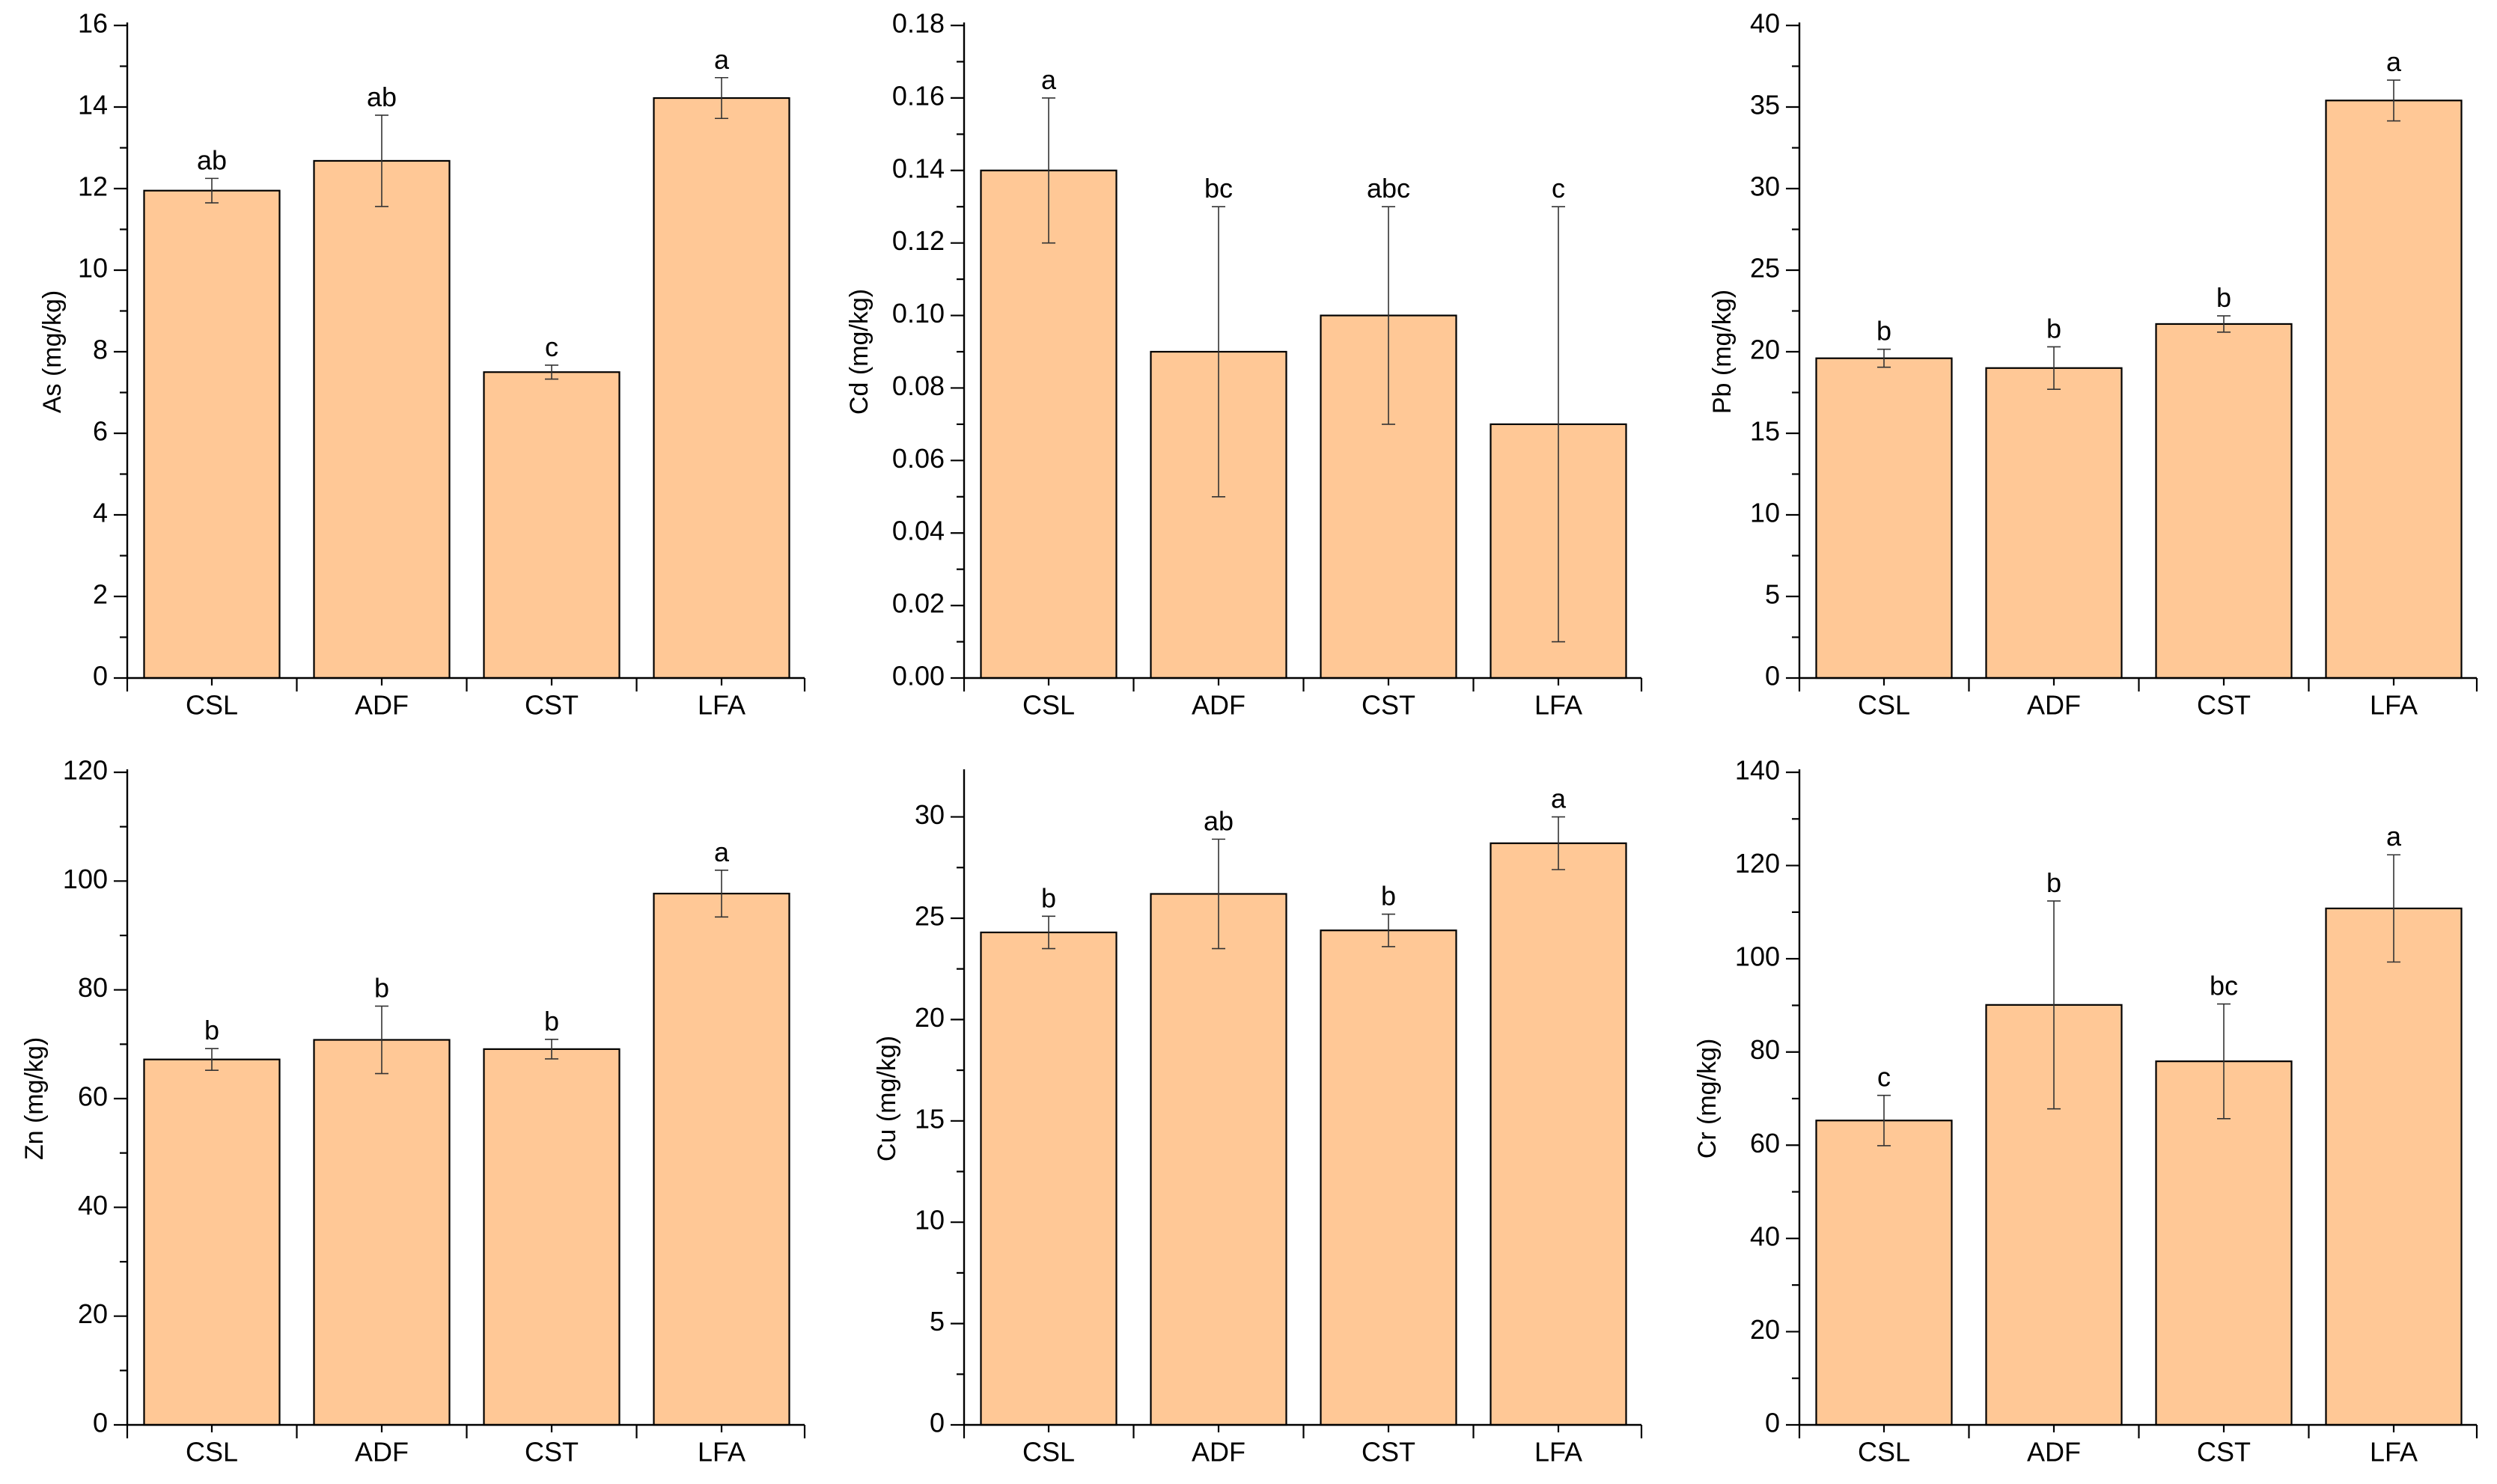 This screenshot has width=2497, height=1484. What do you see at coordinates (918, 168) in the screenshot?
I see `y-tick-label: 0.14` at bounding box center [918, 168].